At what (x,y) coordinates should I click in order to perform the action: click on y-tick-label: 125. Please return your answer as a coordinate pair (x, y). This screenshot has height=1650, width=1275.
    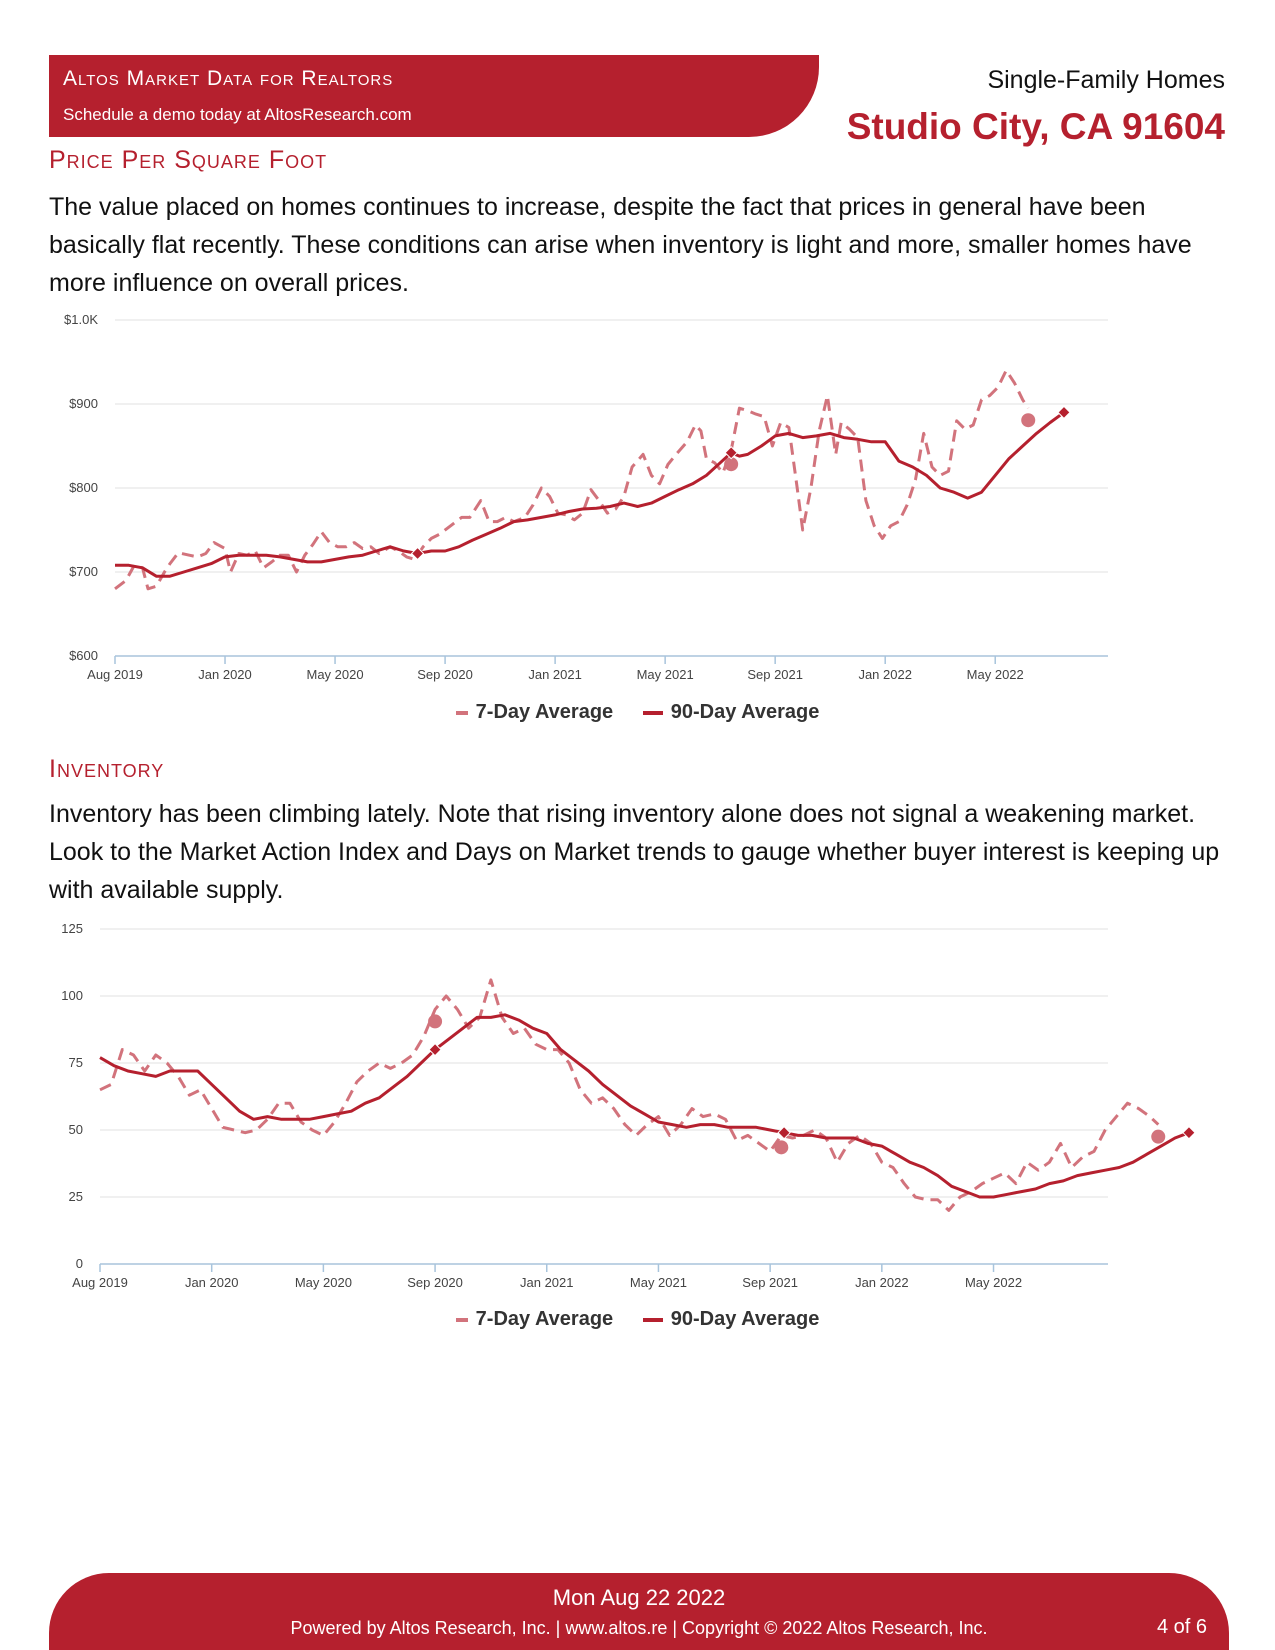
    Looking at the image, I should click on (72, 928).